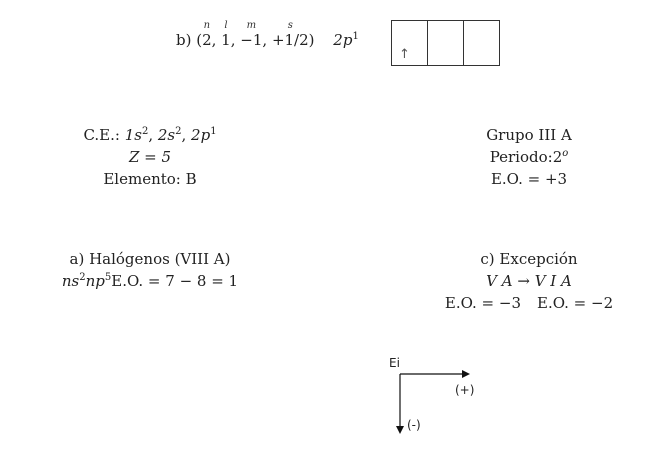 The width and height of the screenshot is (669, 460). I want to click on arrow-down-icon, so click(400, 430).